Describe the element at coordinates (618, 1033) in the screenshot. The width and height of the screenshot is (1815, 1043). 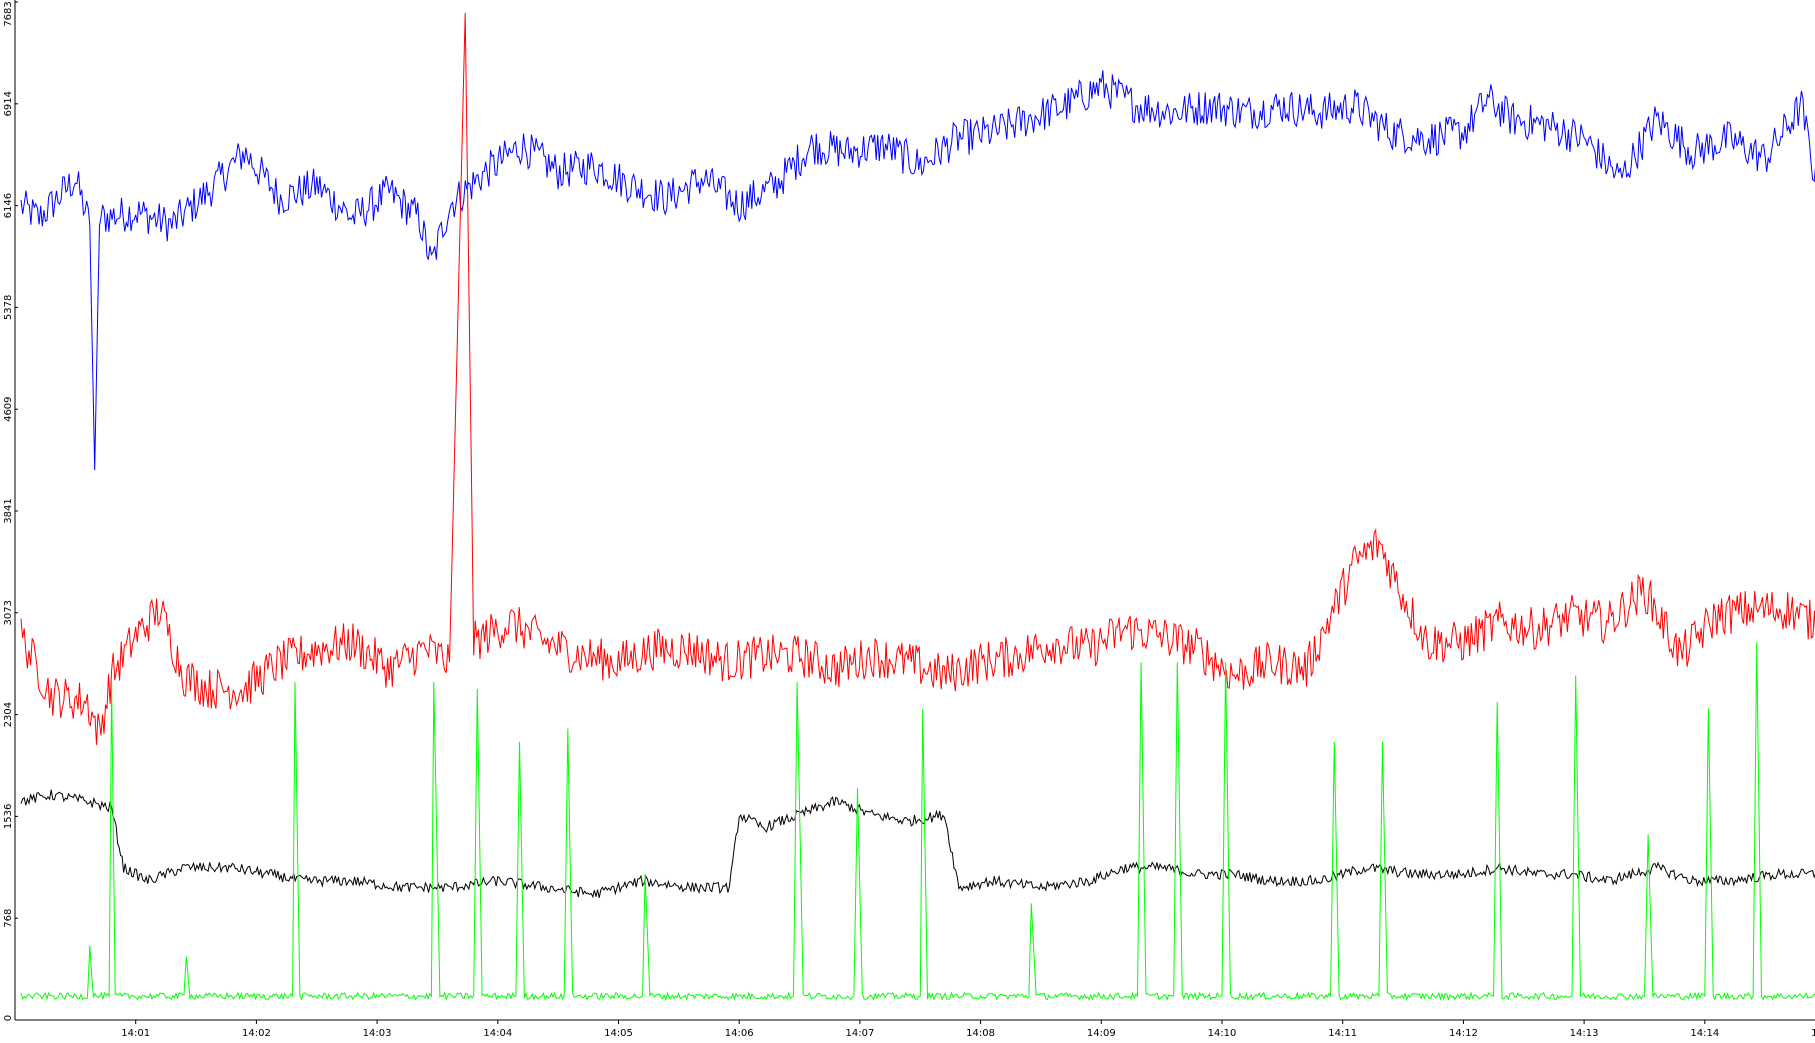
I see `x-tick-label: 14:05` at that location.